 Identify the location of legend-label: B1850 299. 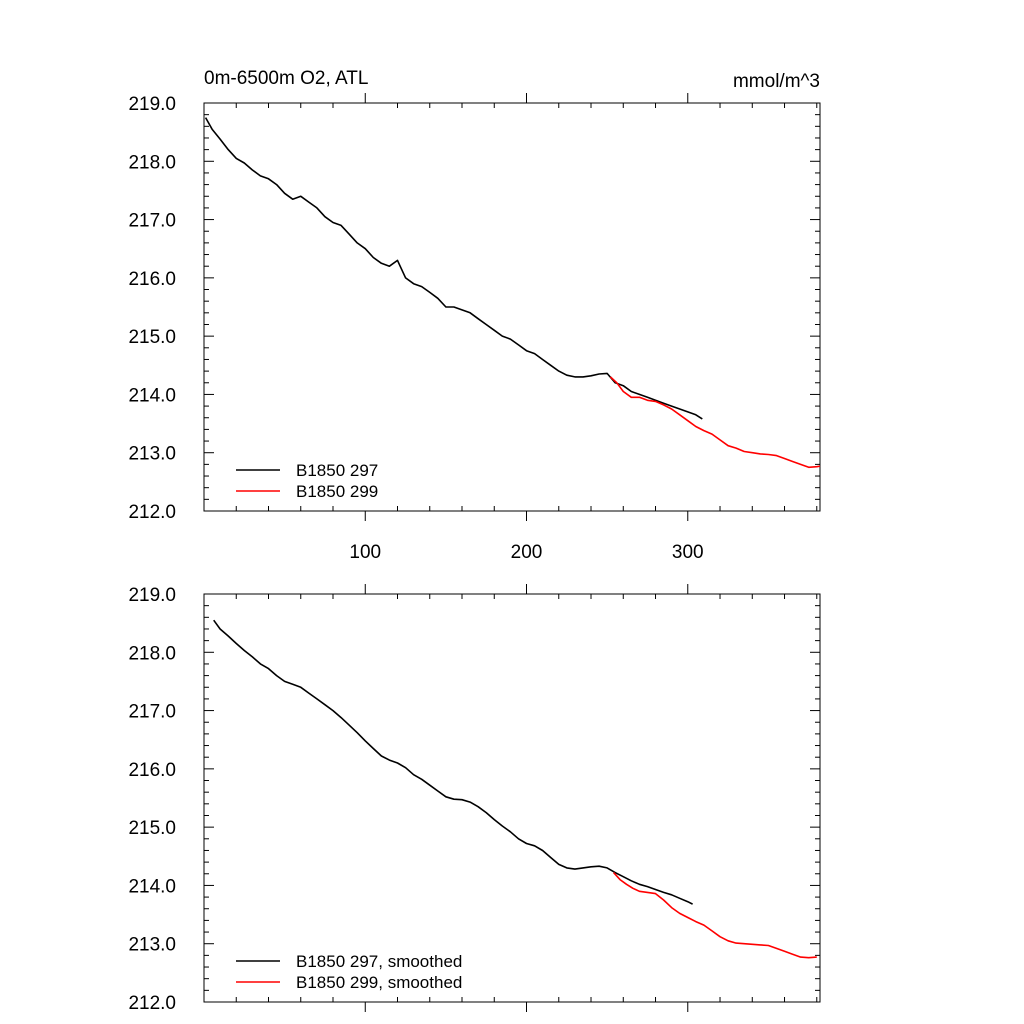
(337, 491).